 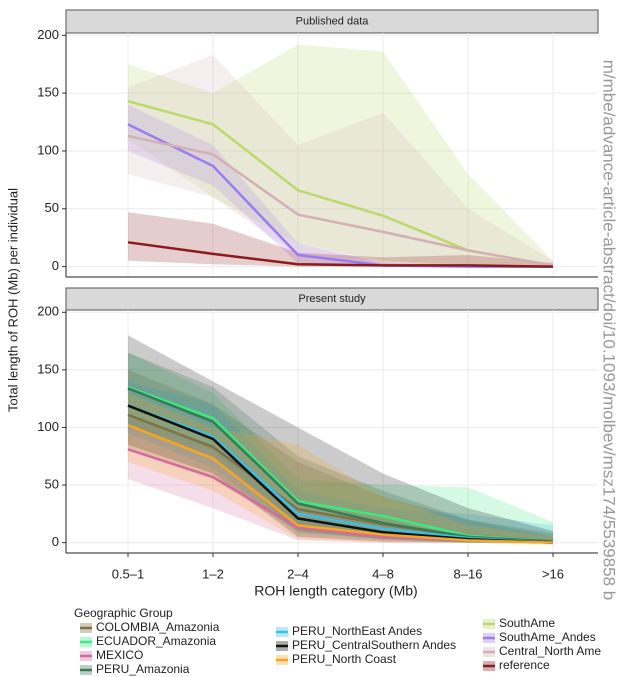 I want to click on x-tick-label: 4–8, so click(x=383, y=573).